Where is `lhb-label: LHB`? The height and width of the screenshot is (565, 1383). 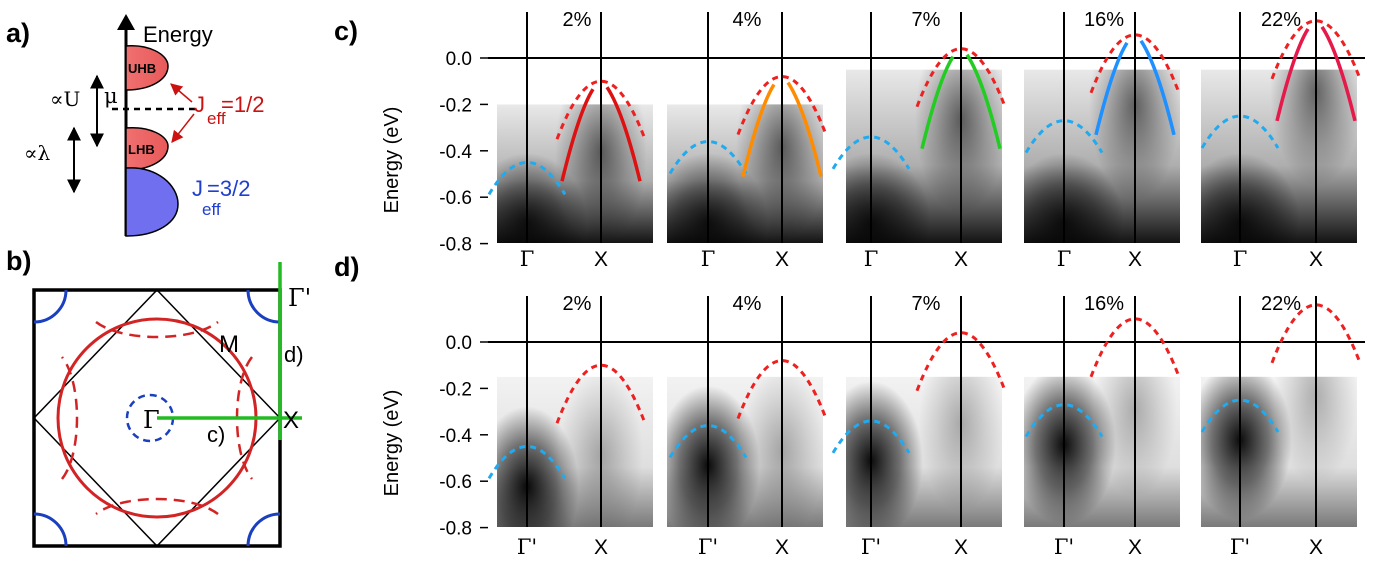
lhb-label: LHB is located at coordinates (141, 149).